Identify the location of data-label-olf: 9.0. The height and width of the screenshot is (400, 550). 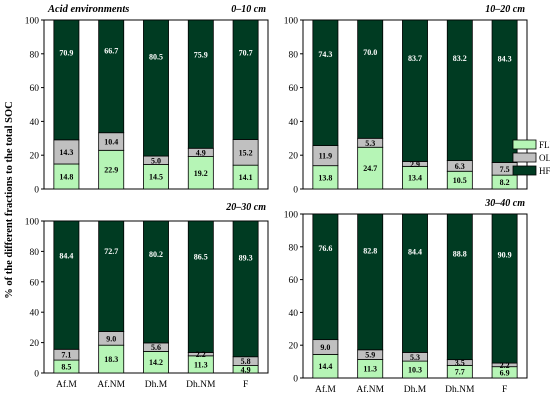
(111, 338).